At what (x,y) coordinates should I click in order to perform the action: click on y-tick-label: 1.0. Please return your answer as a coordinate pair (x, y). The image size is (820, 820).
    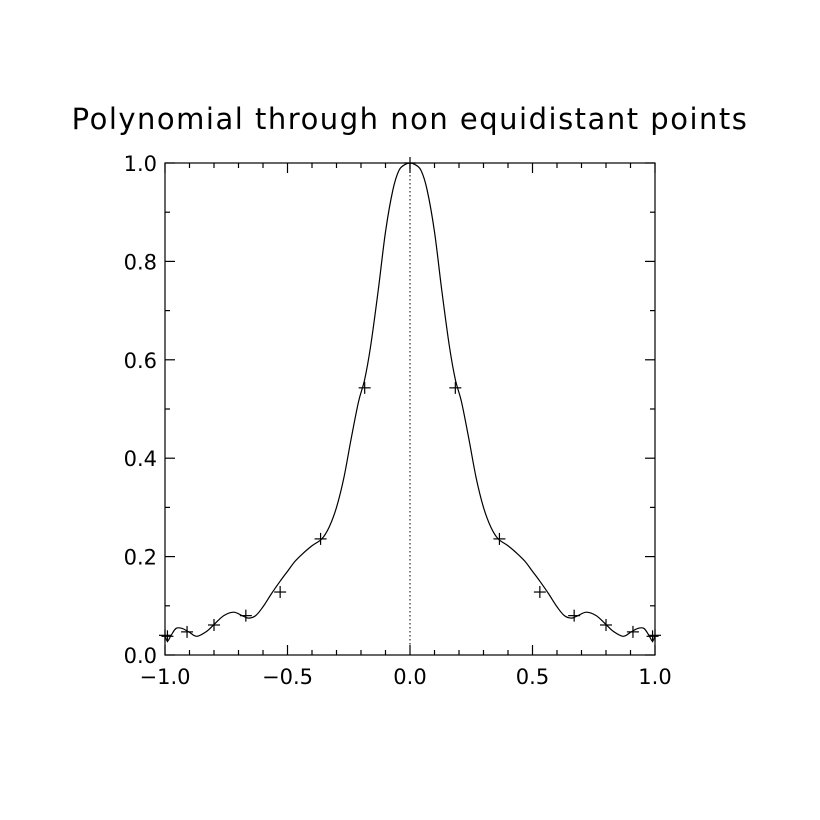
    Looking at the image, I should click on (140, 164).